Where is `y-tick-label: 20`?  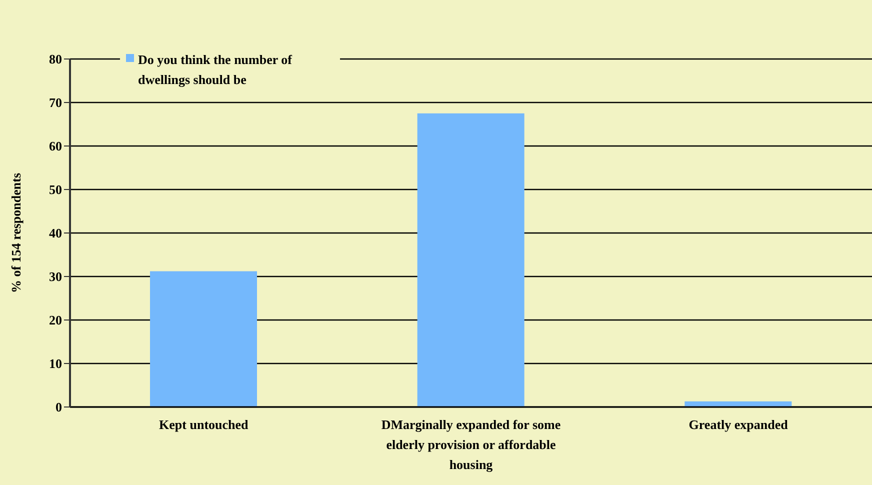
y-tick-label: 20 is located at coordinates (55, 320).